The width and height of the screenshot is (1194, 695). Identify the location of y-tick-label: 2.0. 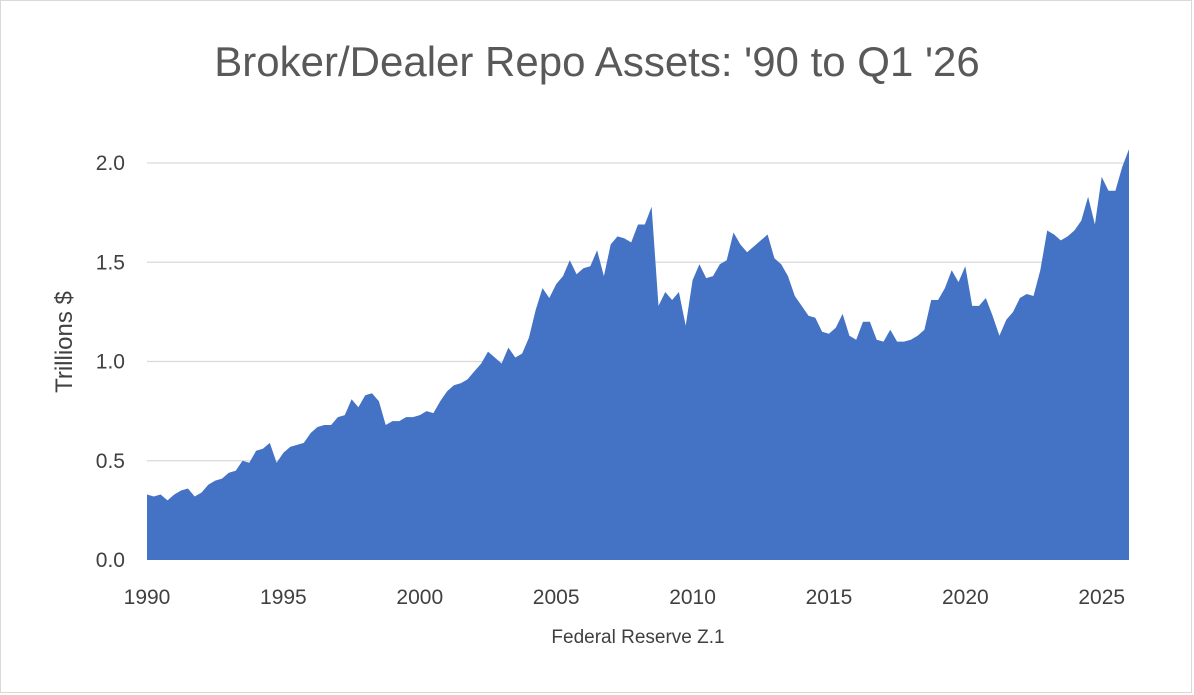
(110, 163).